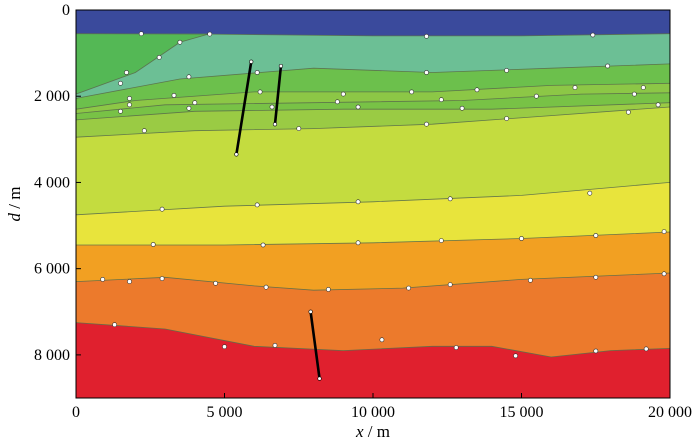  I want to click on well-1-top, so click(251, 61).